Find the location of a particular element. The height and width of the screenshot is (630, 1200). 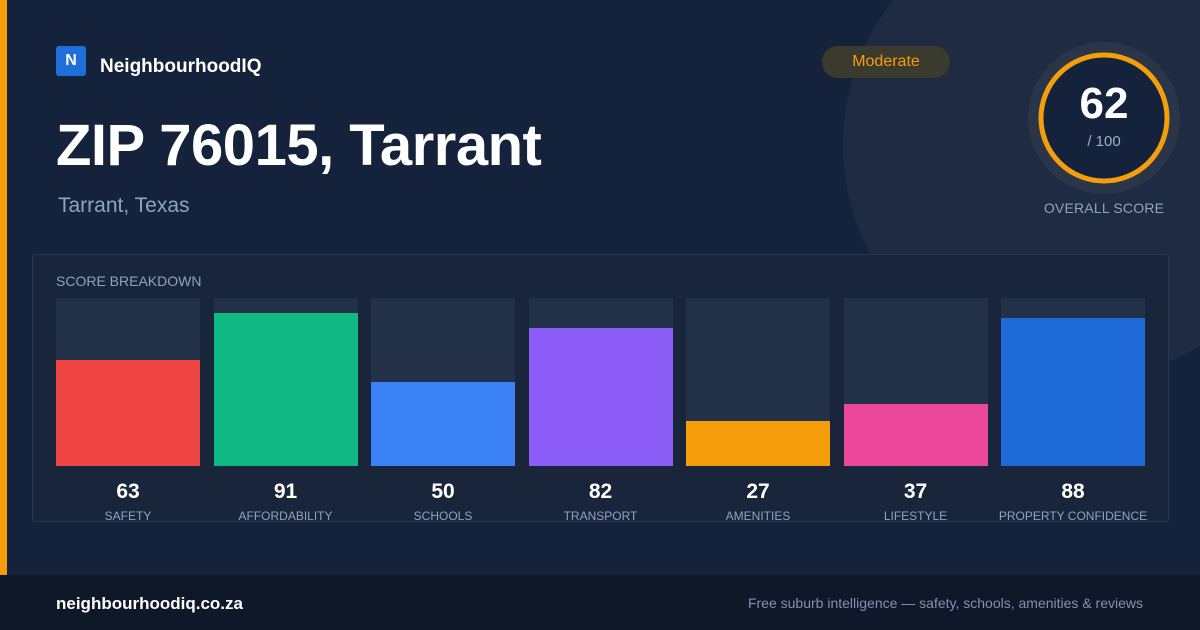

bar-value: 63 is located at coordinates (128, 491).